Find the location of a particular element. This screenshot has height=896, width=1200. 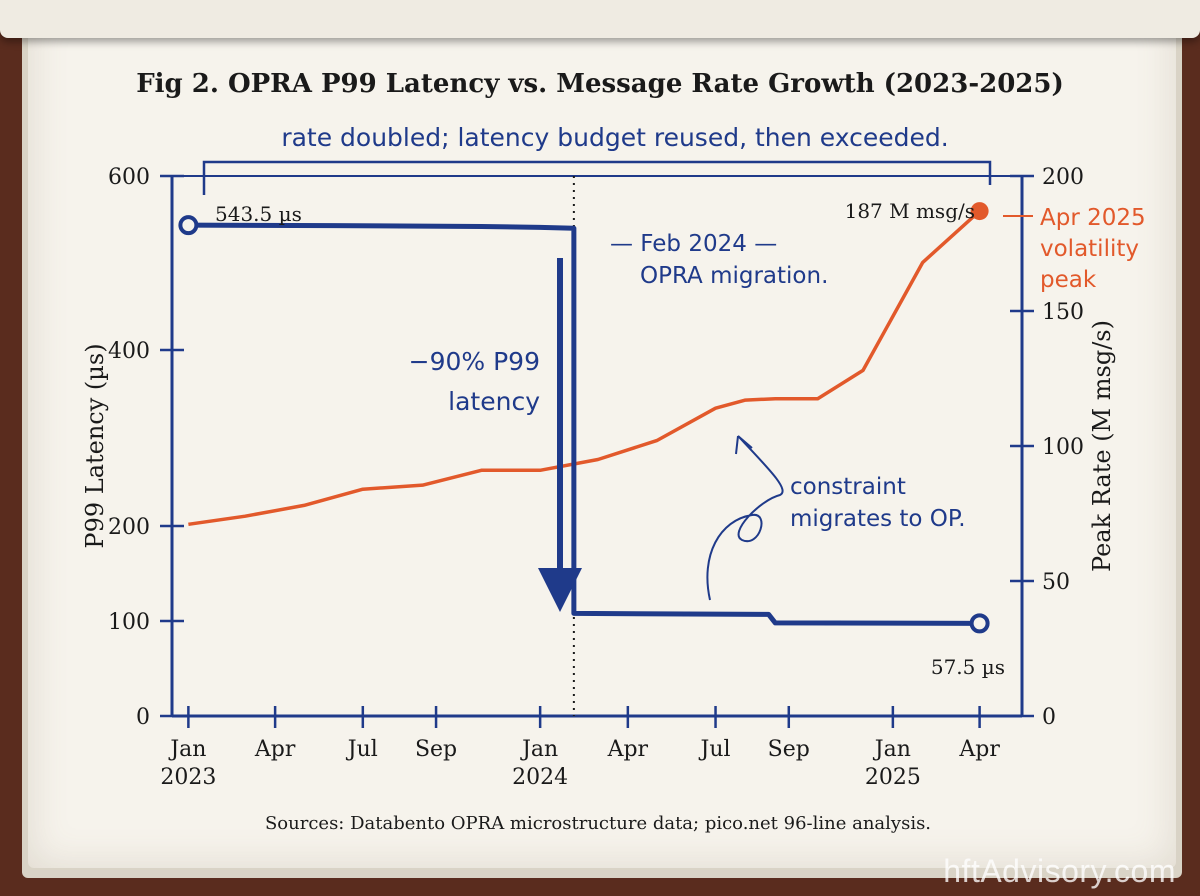

drop-arrow is located at coordinates (560, 435).